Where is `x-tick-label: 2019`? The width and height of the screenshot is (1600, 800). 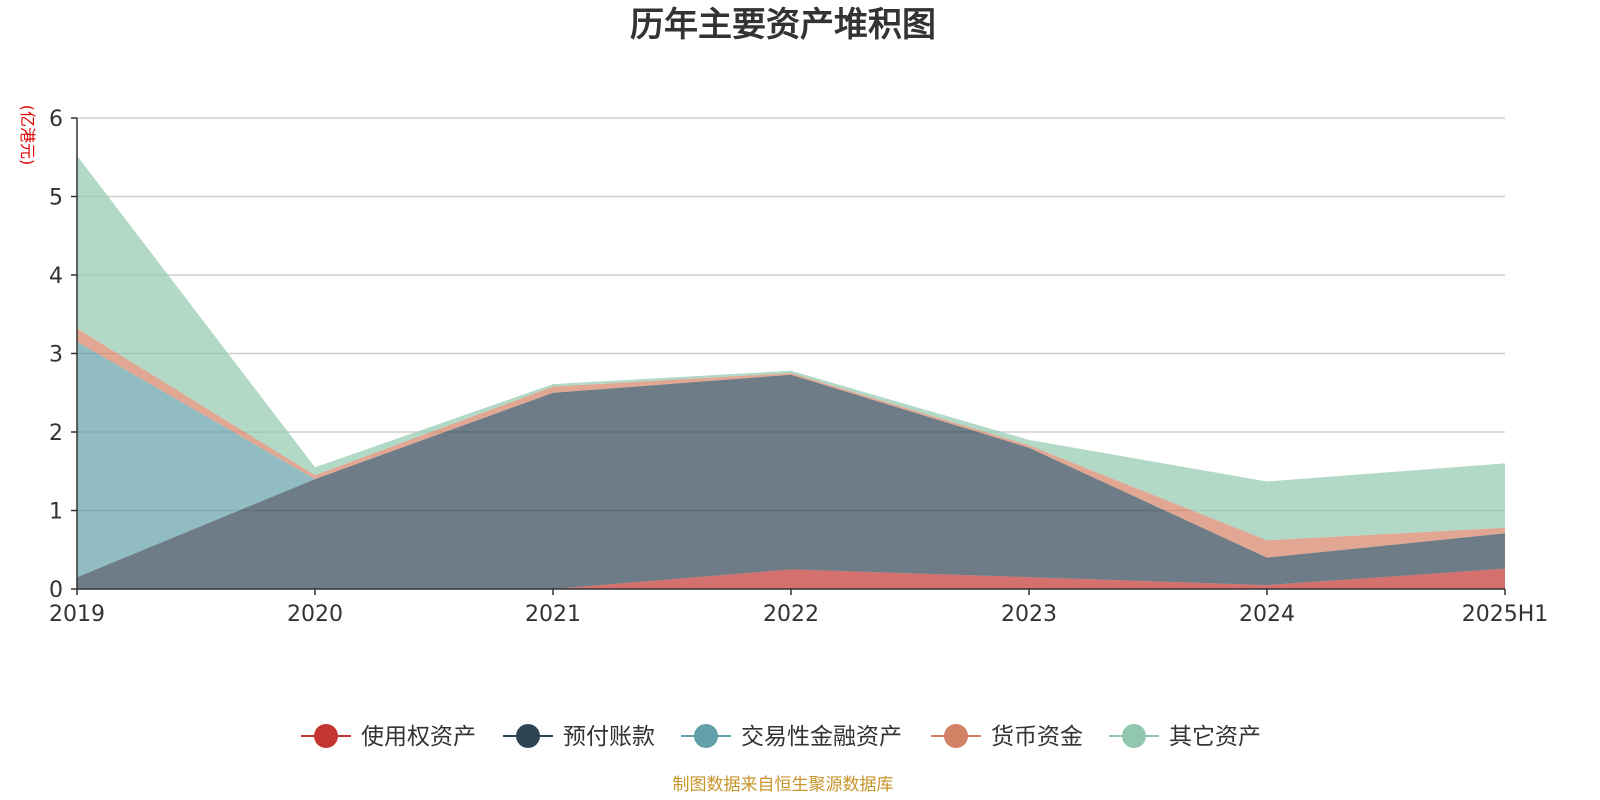
x-tick-label: 2019 is located at coordinates (77, 614).